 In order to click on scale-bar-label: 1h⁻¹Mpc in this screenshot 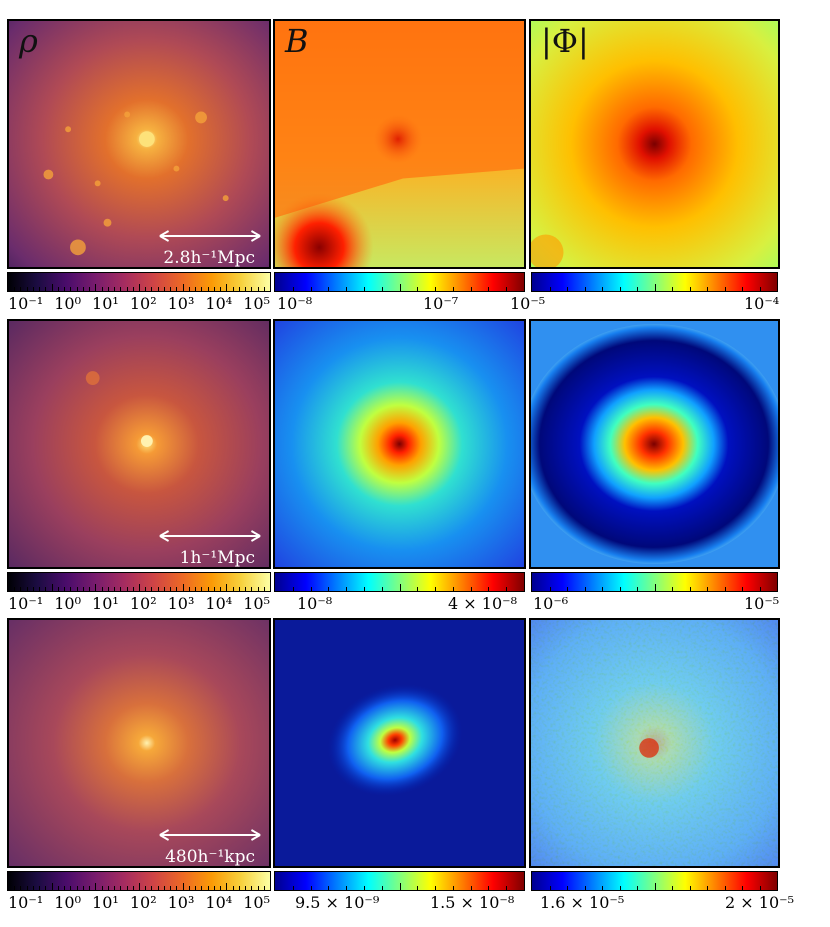, I will do `click(217, 558)`.